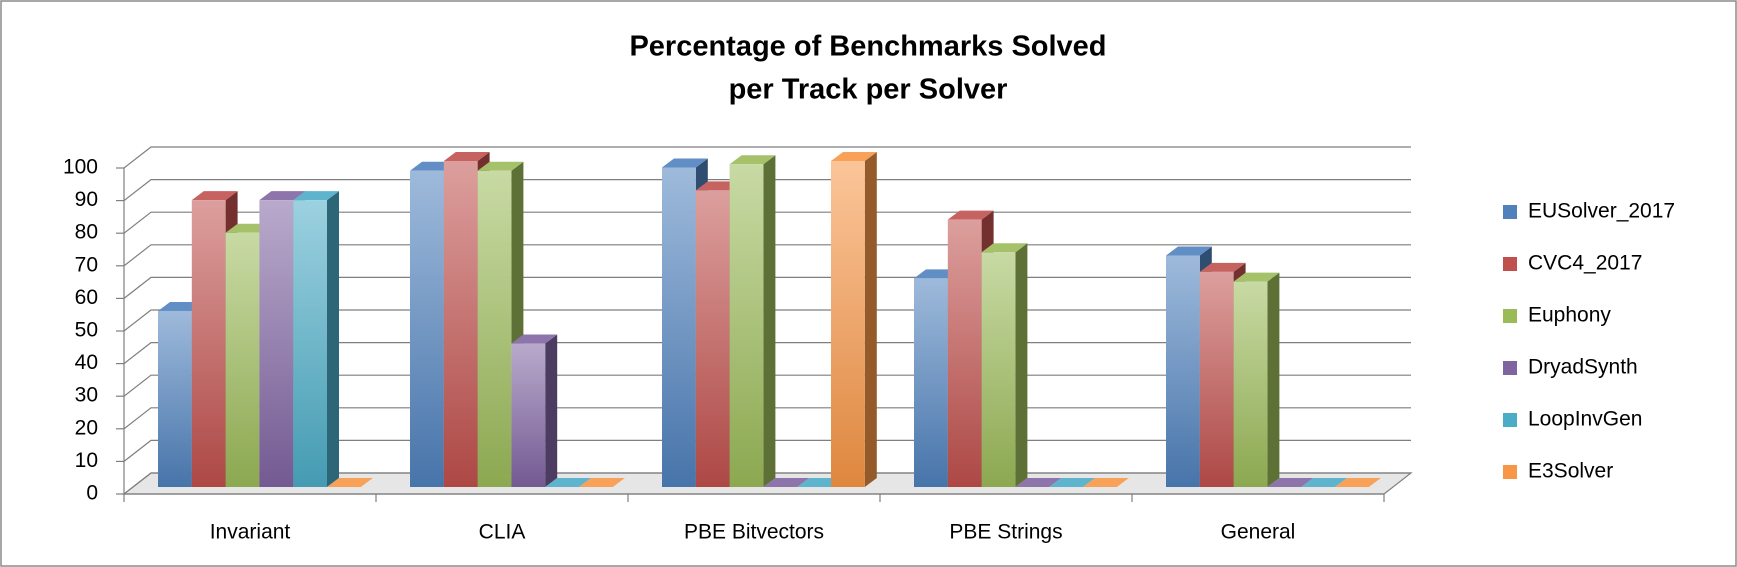 The height and width of the screenshot is (567, 1737). Describe the element at coordinates (754, 532) in the screenshot. I see `x-tick-label: PBE Bitvectors` at that location.